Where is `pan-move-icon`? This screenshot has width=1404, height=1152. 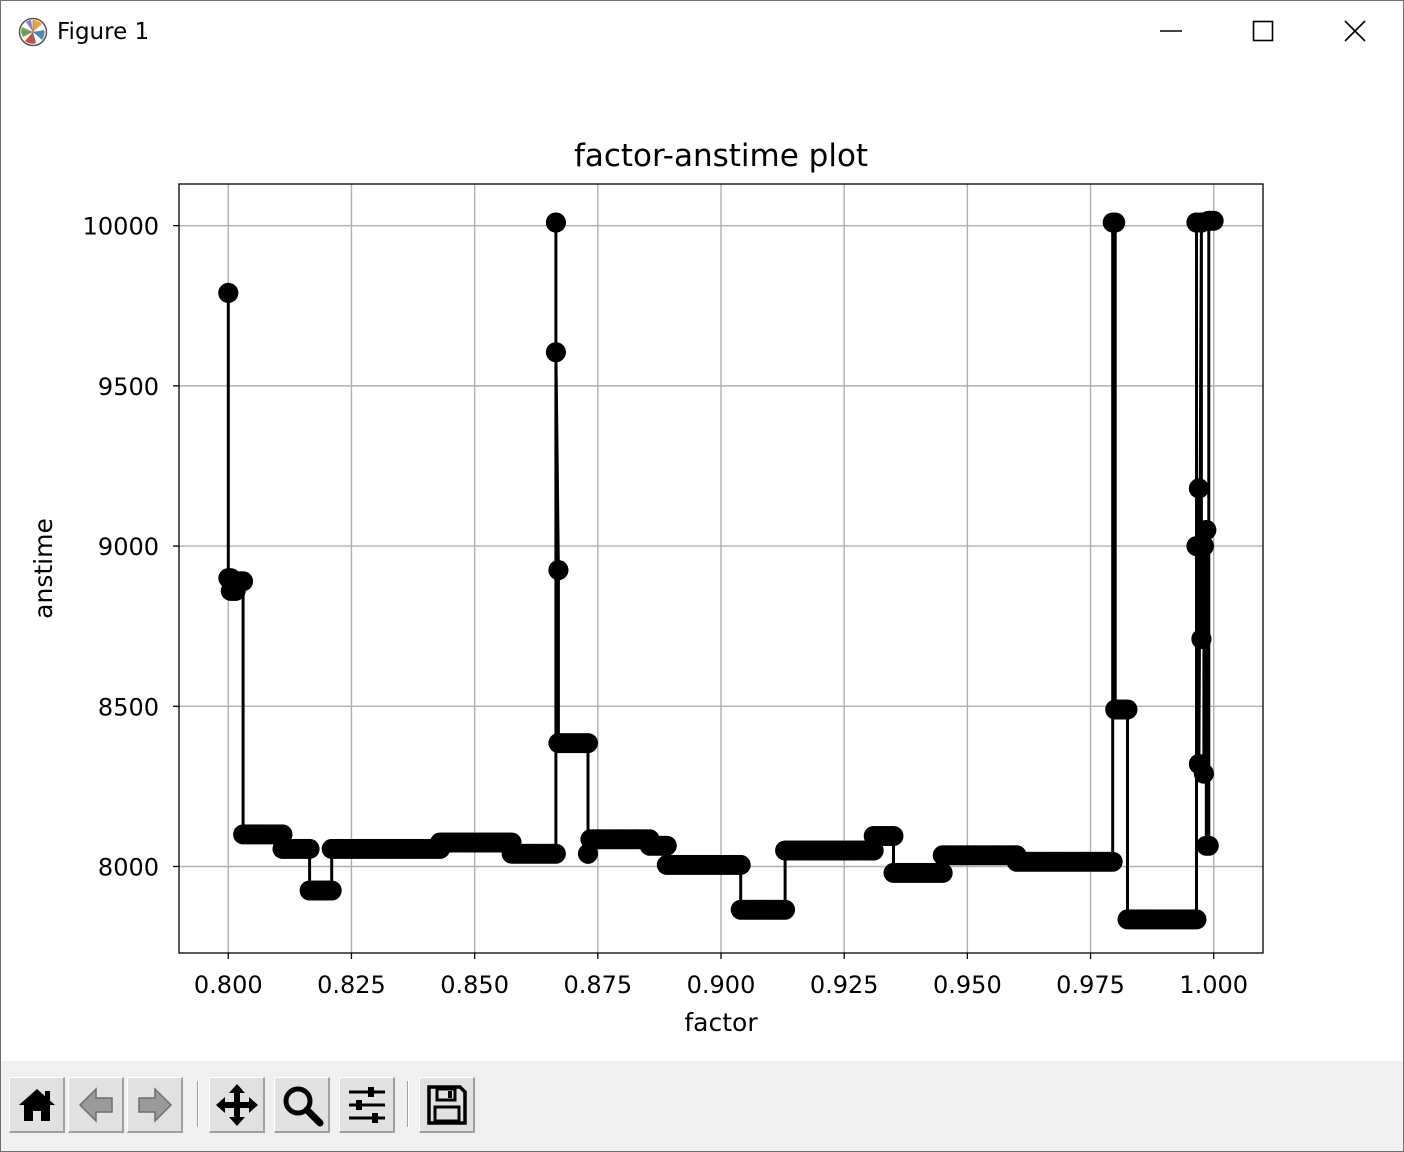 pan-move-icon is located at coordinates (236, 1104).